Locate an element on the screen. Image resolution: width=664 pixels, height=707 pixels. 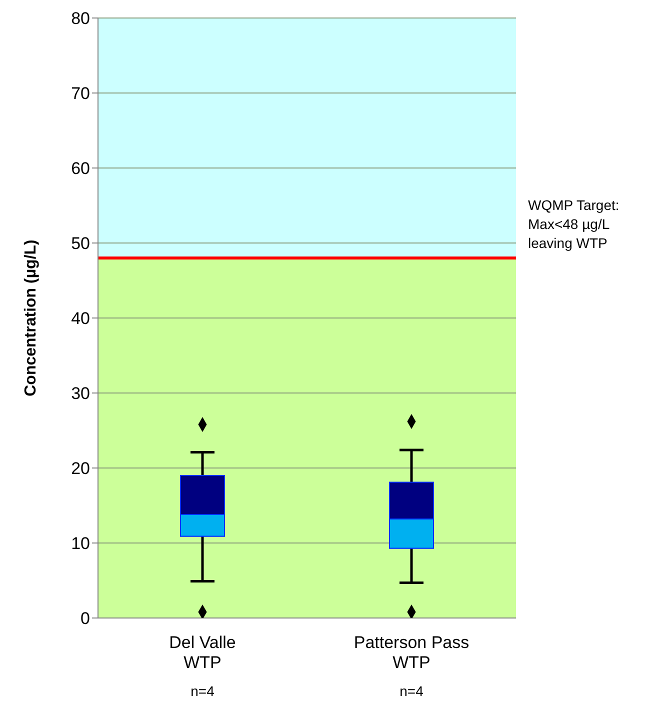
y-tick-label: 60 is located at coordinates (80, 168).